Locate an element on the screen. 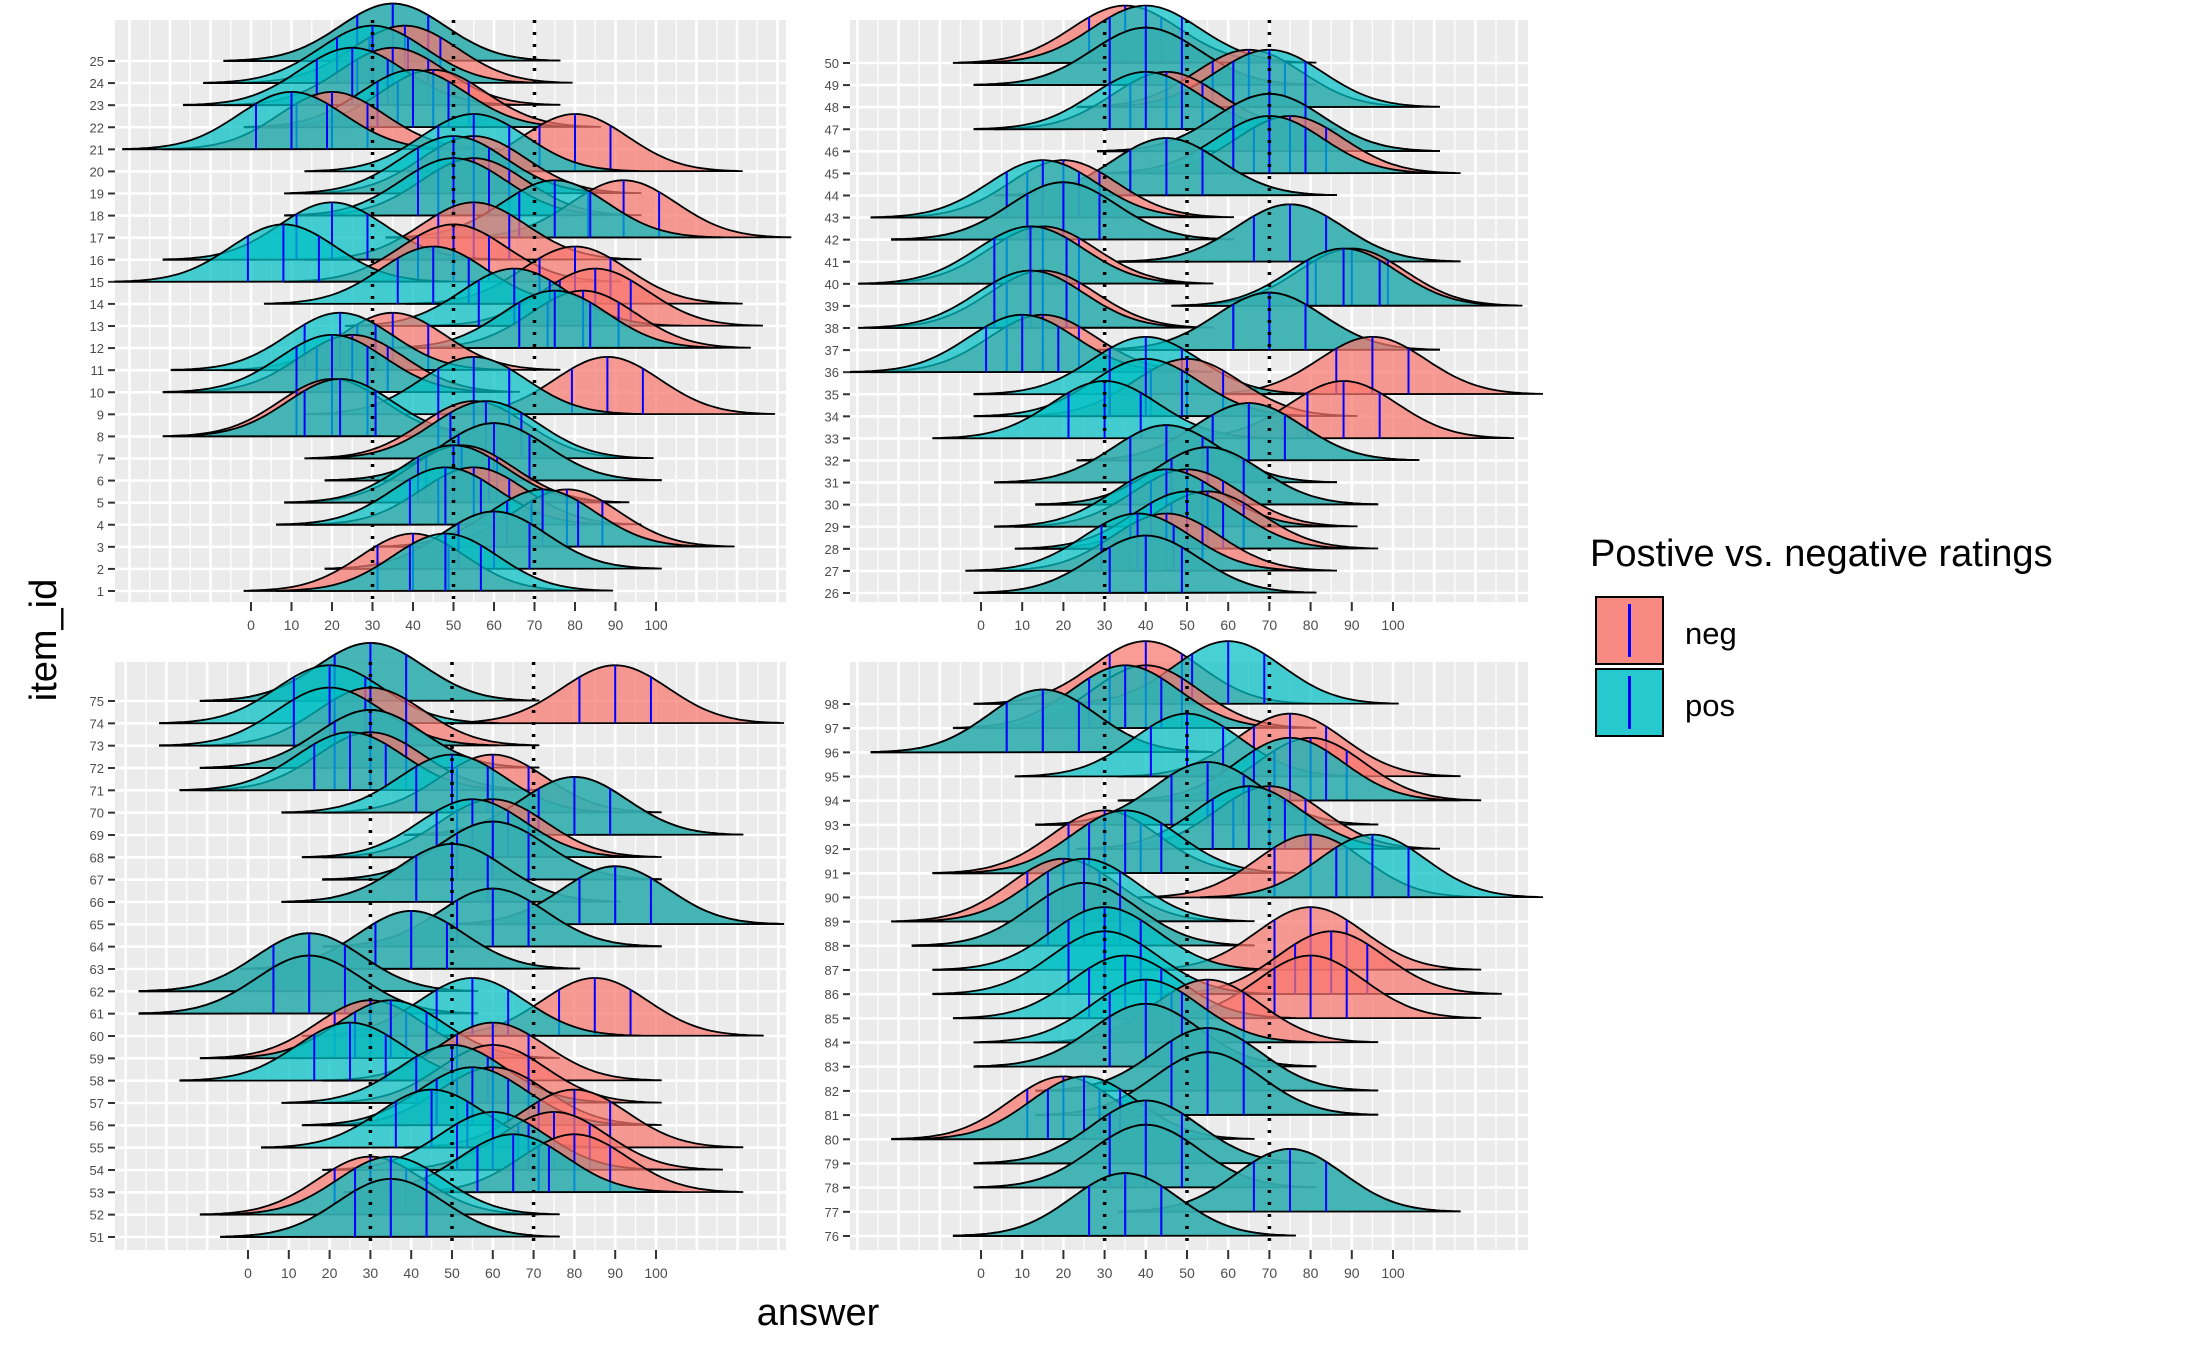 This screenshot has height=1351, width=2187. legend: Postive vs. negative ratings neg pos is located at coordinates (1821, 635).